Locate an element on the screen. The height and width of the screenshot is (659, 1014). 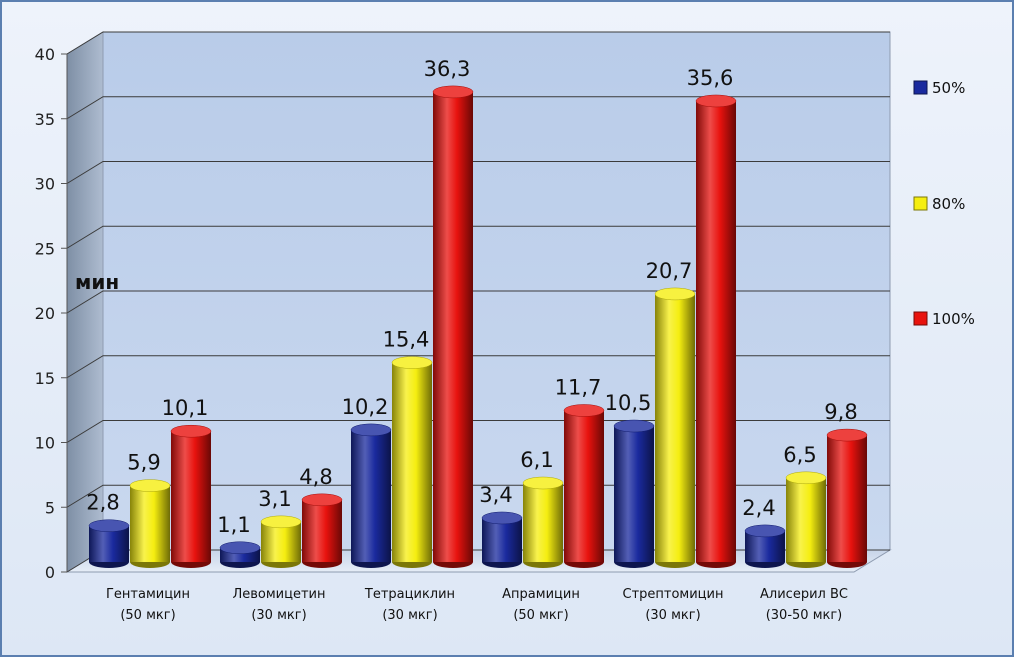
legend-label: 50% is located at coordinates (948, 88).